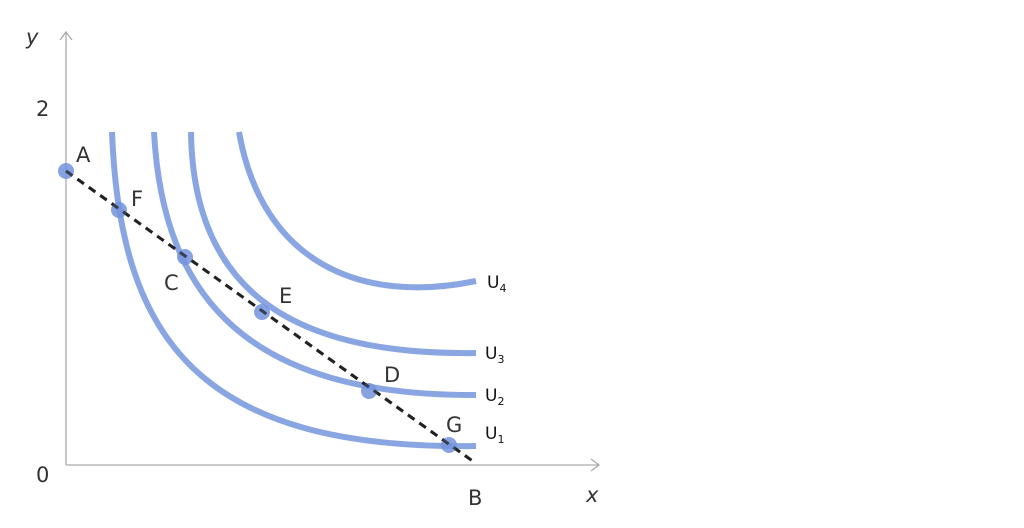 Image resolution: width=1024 pixels, height=528 pixels. I want to click on point-d, so click(369, 391).